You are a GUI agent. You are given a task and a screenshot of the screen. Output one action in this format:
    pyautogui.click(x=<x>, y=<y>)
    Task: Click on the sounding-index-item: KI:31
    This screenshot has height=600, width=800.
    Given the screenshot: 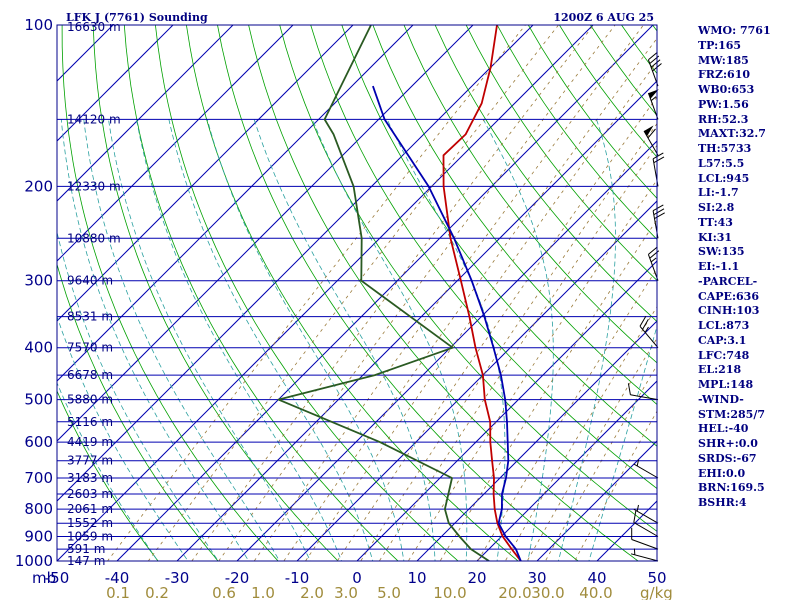 What is the action you would take?
    pyautogui.click(x=715, y=237)
    